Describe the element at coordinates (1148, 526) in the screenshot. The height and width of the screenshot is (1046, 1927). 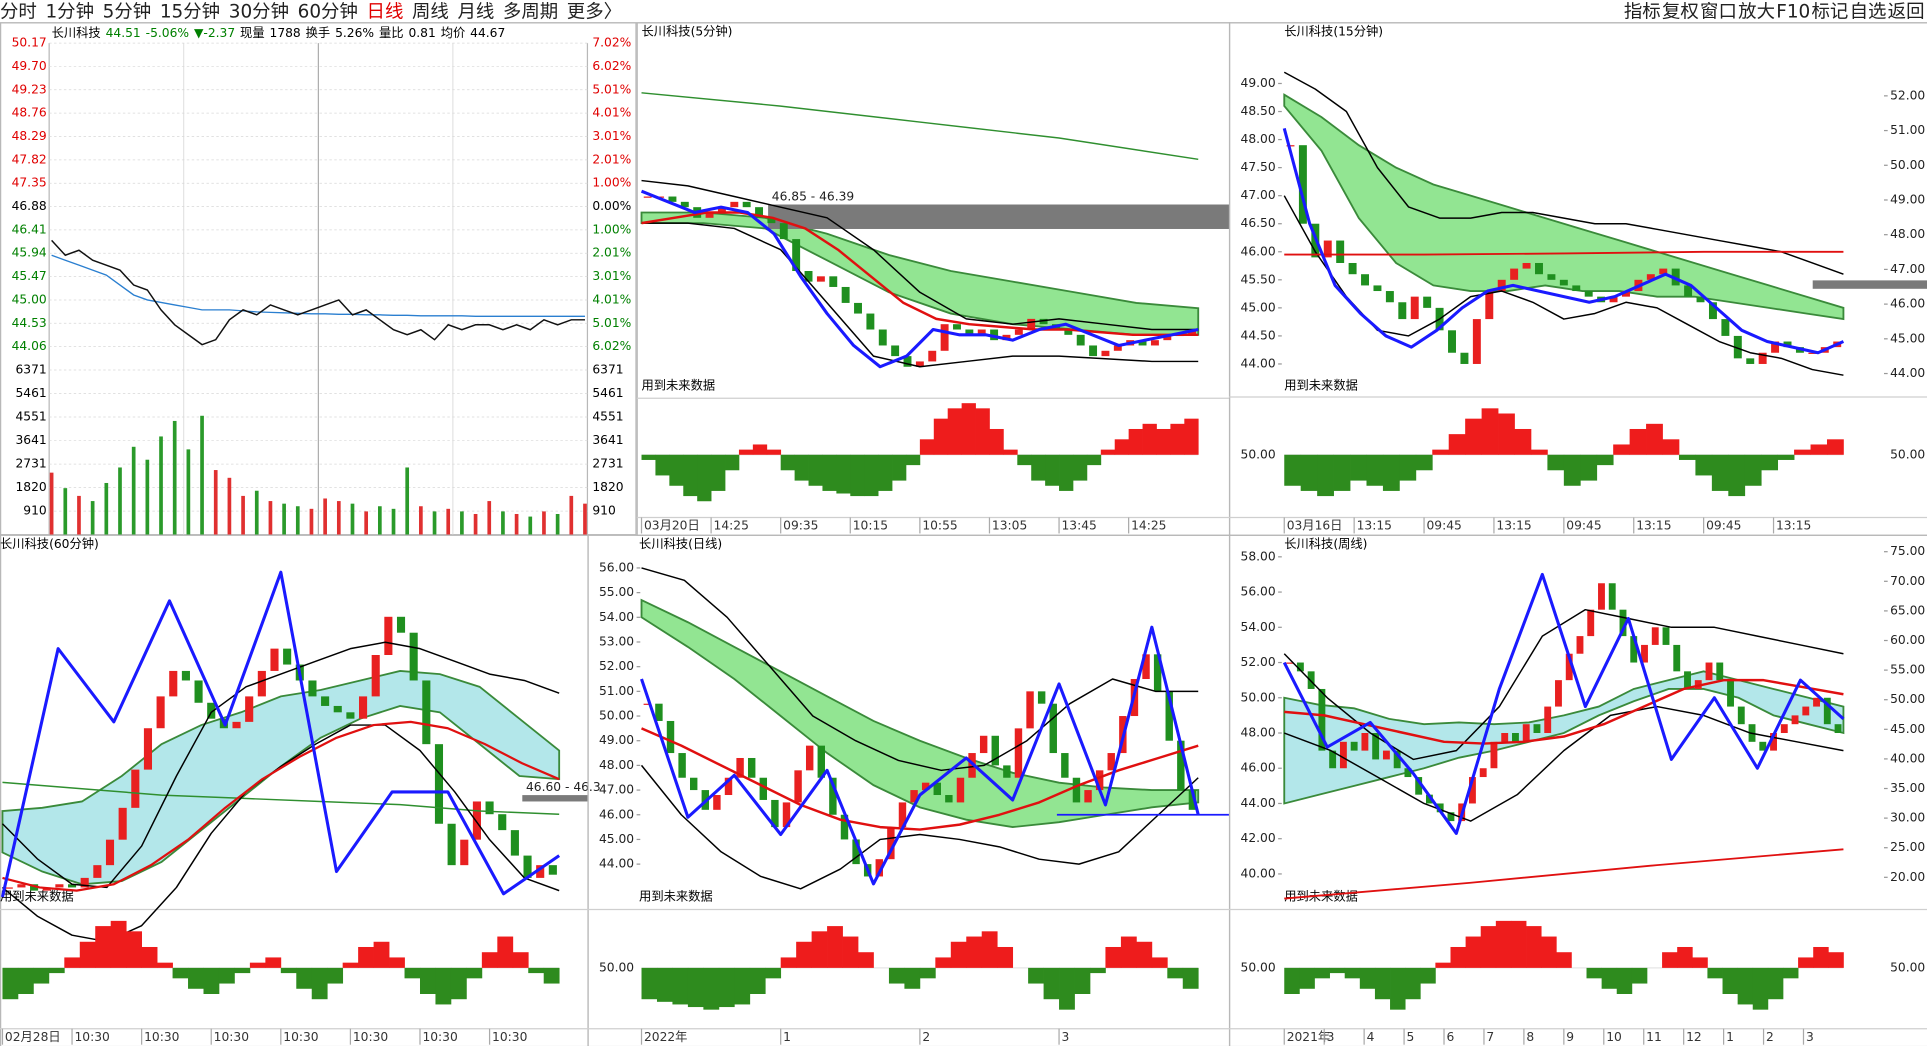
I see `time-label: 14:25` at that location.